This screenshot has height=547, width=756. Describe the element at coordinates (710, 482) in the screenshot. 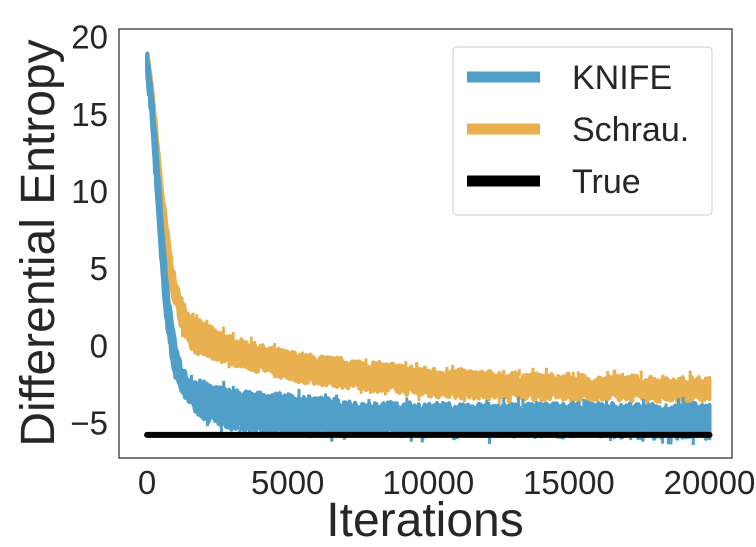

I see `x-tick-label-20000: 20000` at that location.